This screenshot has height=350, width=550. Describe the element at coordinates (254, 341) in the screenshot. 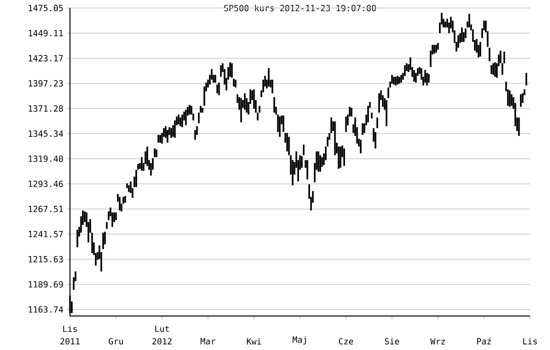

I see `x-tick-label: Kwi` at that location.